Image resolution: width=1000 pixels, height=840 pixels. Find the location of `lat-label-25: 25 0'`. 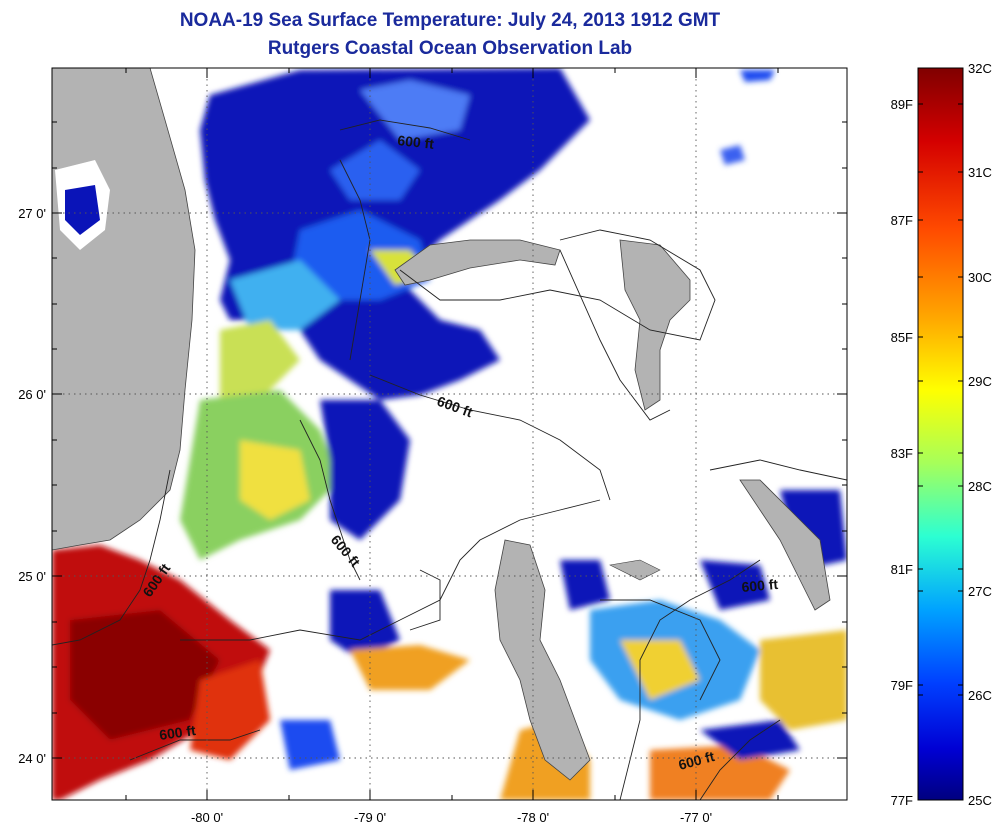

lat-label-25: 25 0' is located at coordinates (32, 576).